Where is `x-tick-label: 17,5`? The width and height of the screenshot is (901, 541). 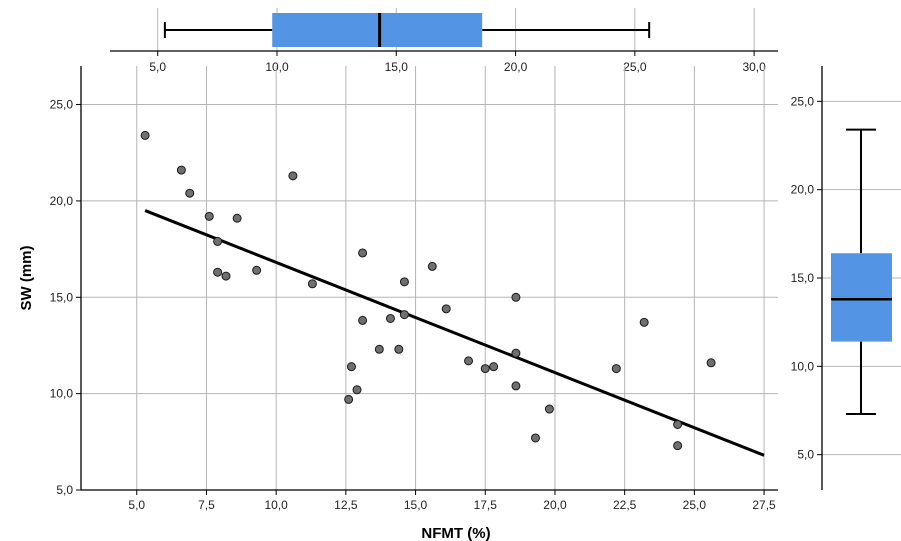 x-tick-label: 17,5 is located at coordinates (486, 505).